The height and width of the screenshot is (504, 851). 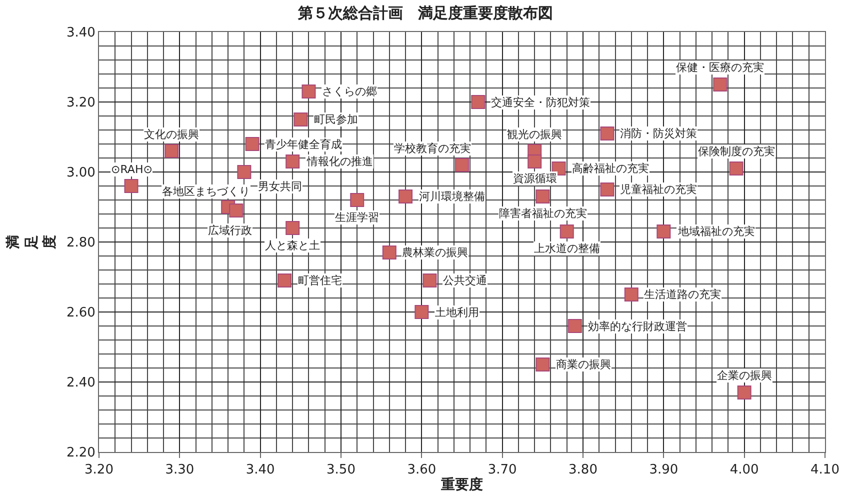 What do you see at coordinates (637, 326) in the screenshot?
I see `annotation: 効率的な行財政運営` at bounding box center [637, 326].